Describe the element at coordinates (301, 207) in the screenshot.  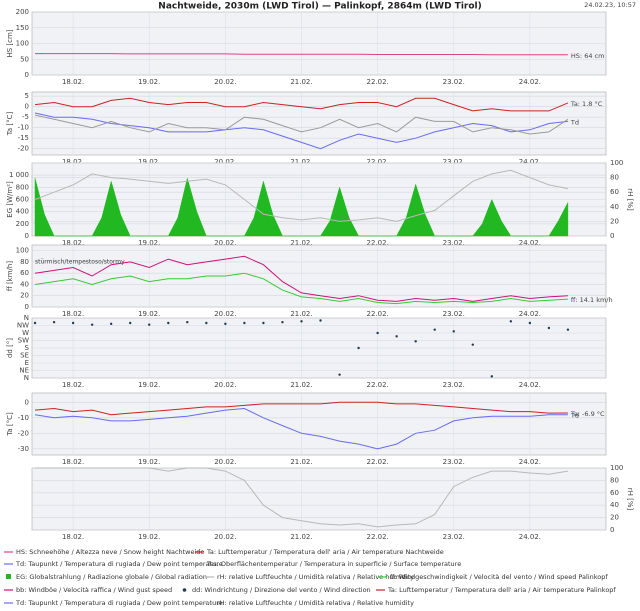
I see `area` at that location.